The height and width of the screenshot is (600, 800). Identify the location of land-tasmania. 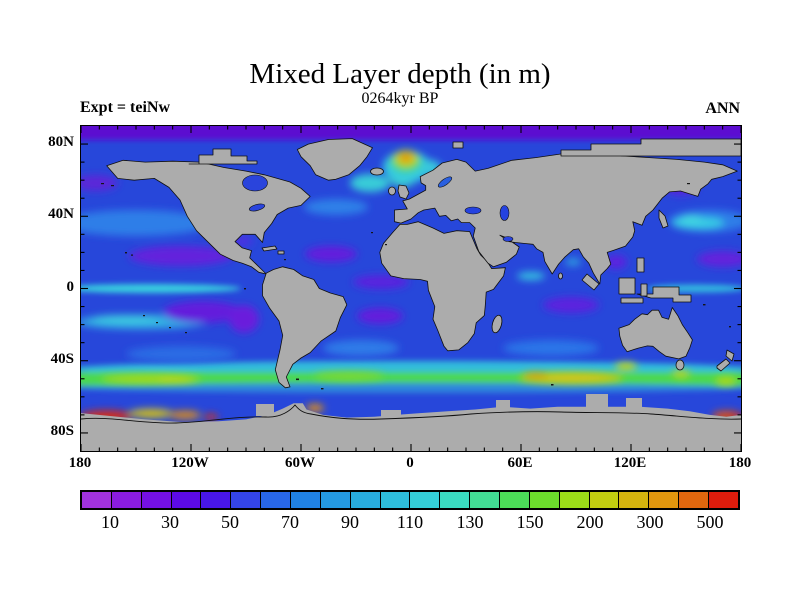
(680, 365).